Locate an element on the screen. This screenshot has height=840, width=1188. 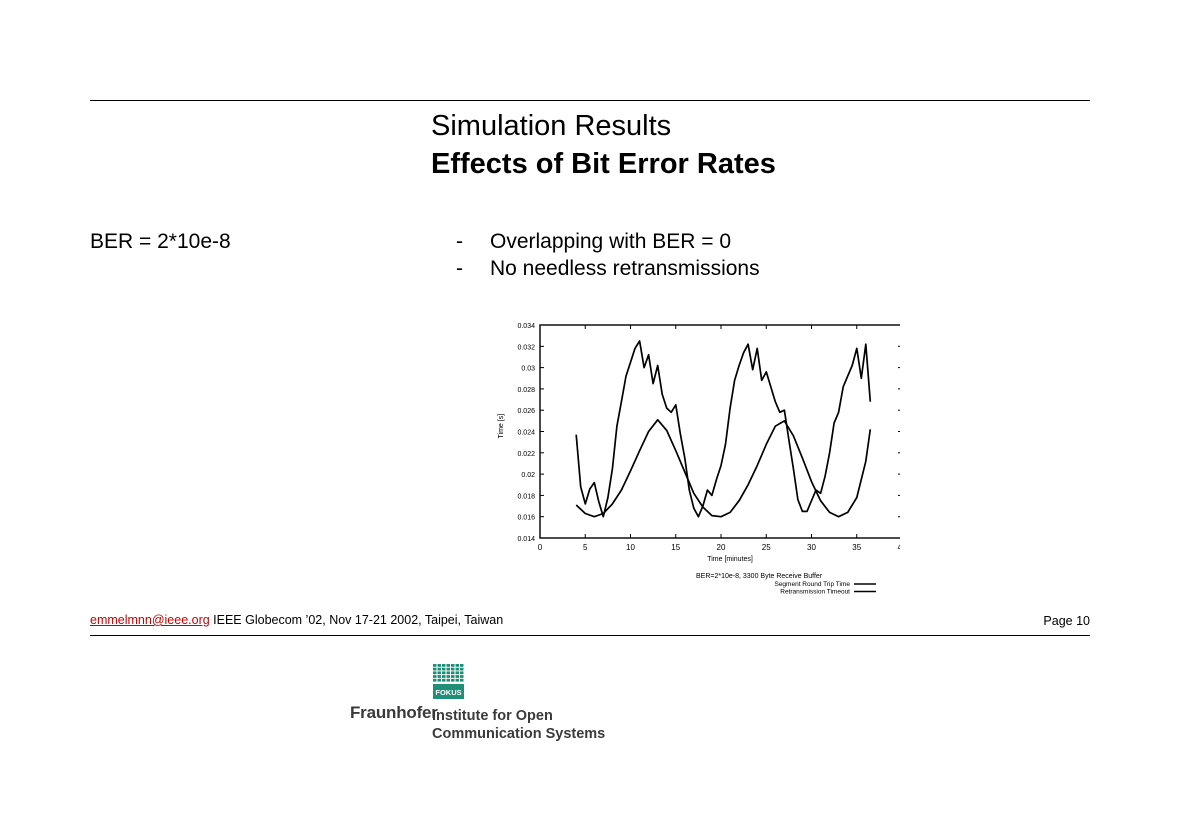
x-tick-label: 20 is located at coordinates (721, 547).